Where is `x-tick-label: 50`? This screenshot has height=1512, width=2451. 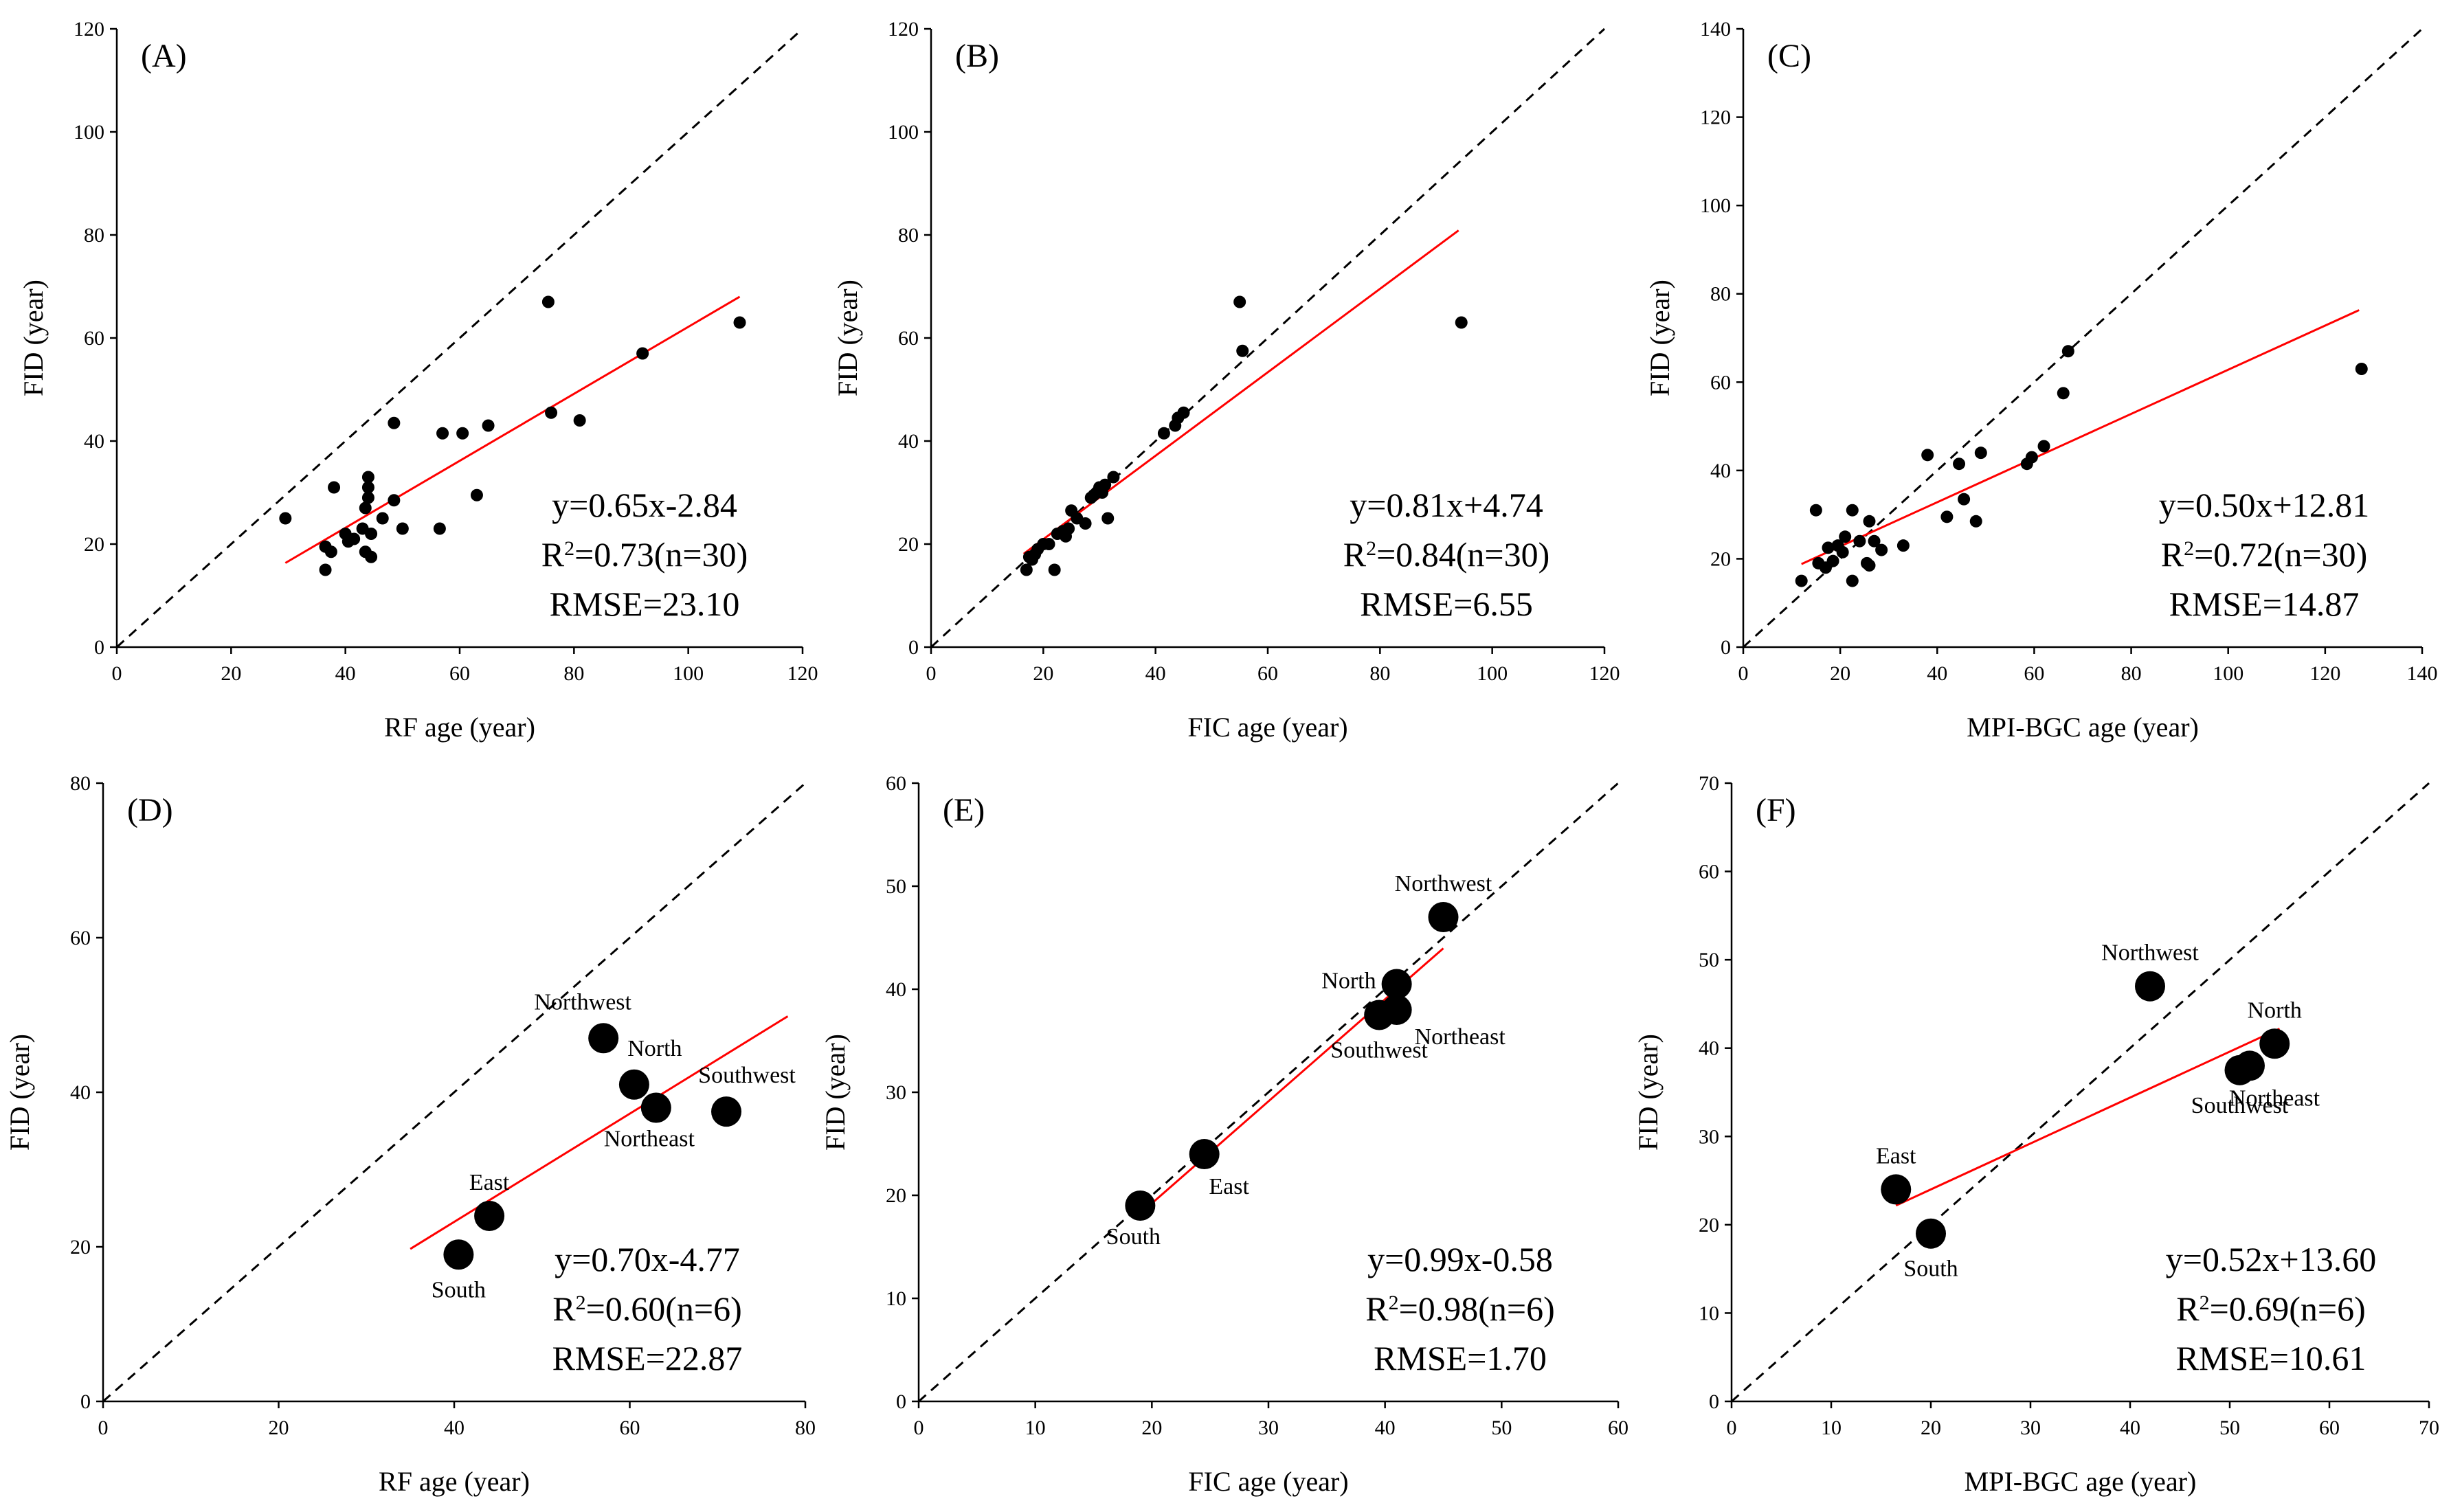
x-tick-label: 50 is located at coordinates (2229, 1428).